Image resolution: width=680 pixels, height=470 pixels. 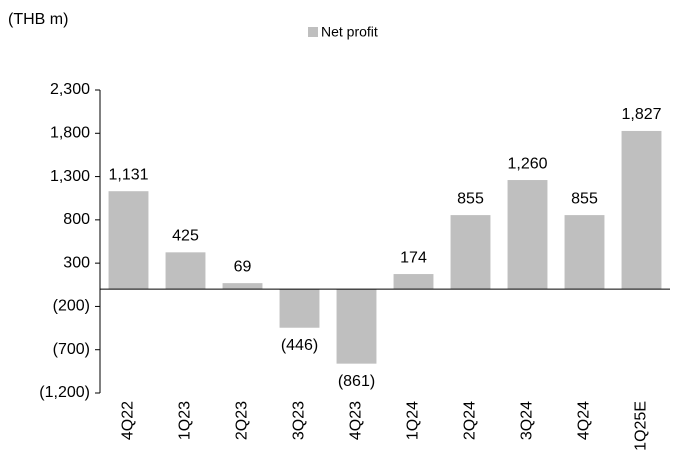 I want to click on x-tick-label: 1Q24, so click(x=413, y=420).